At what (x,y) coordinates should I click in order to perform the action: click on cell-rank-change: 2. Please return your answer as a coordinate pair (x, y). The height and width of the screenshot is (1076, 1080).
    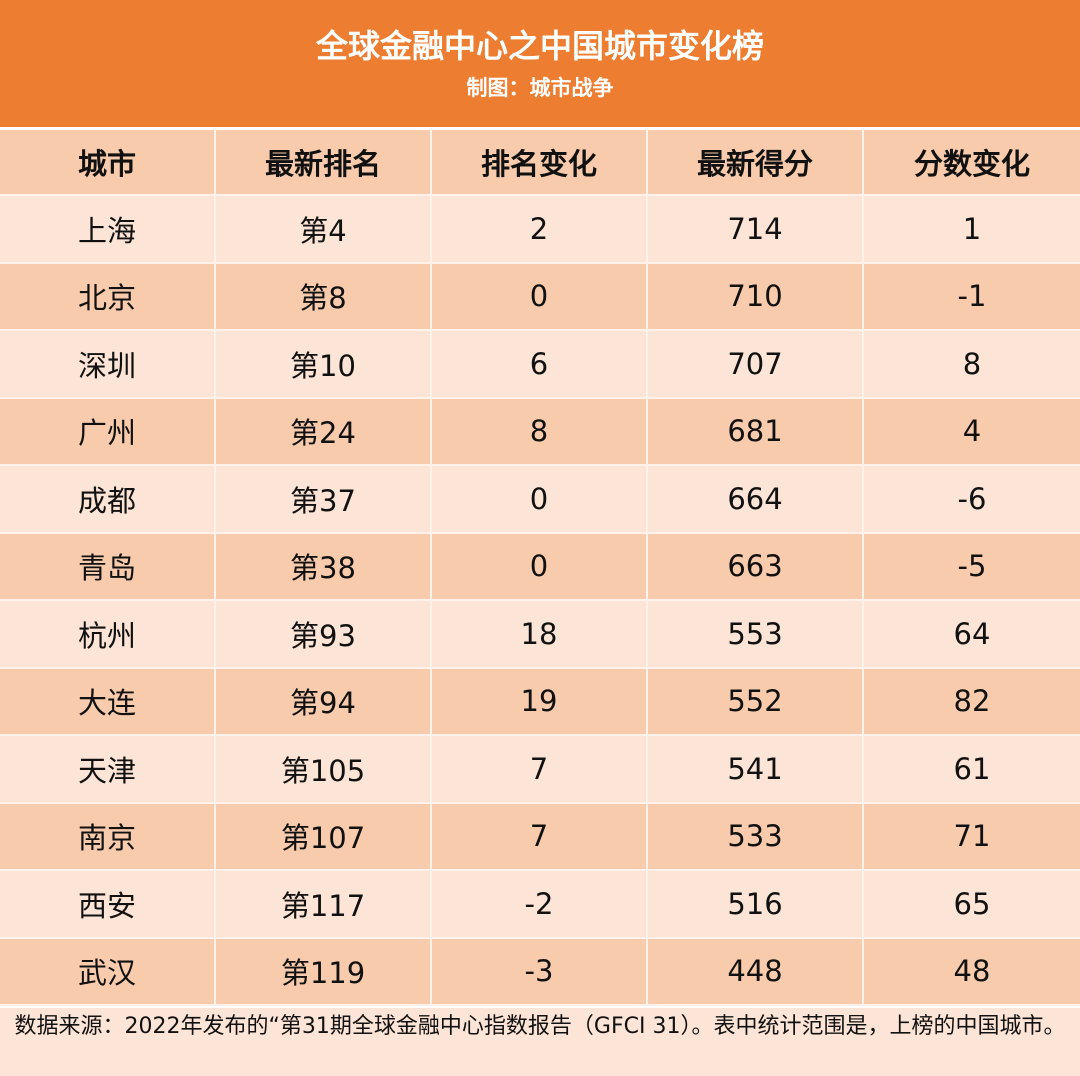
    Looking at the image, I should click on (540, 229).